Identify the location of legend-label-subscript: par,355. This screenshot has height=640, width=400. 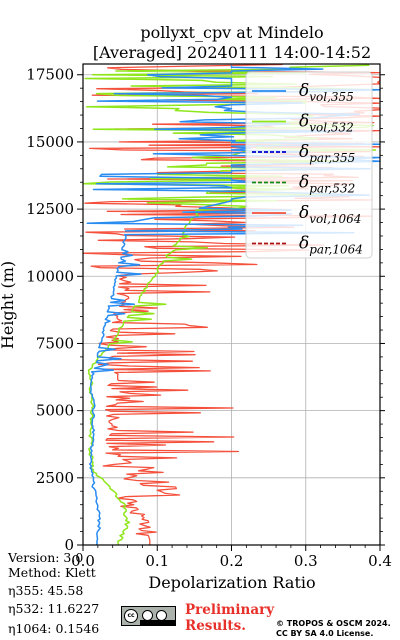
(332, 158).